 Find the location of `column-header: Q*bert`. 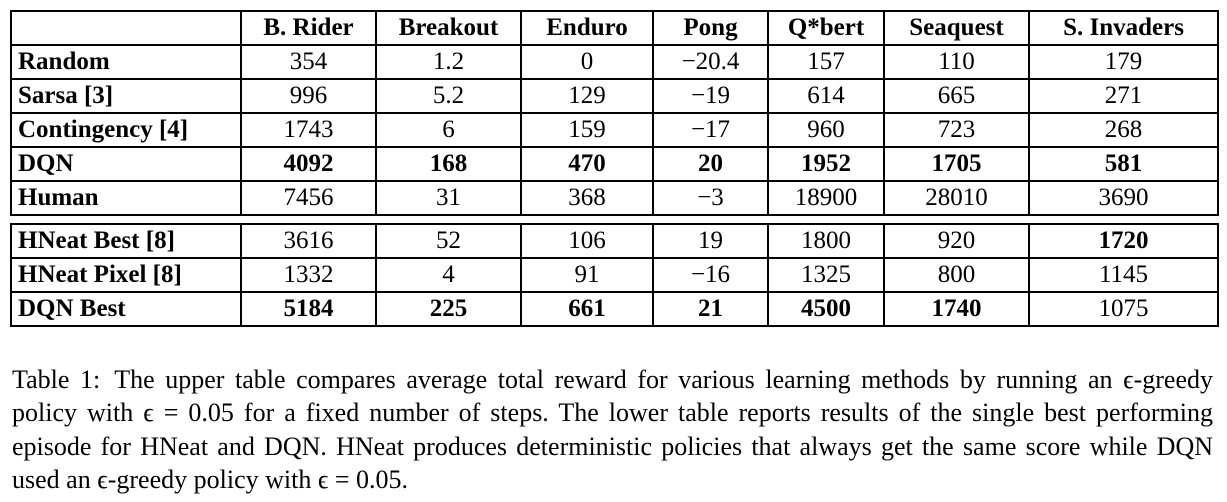

column-header: Q*bert is located at coordinates (826, 28).